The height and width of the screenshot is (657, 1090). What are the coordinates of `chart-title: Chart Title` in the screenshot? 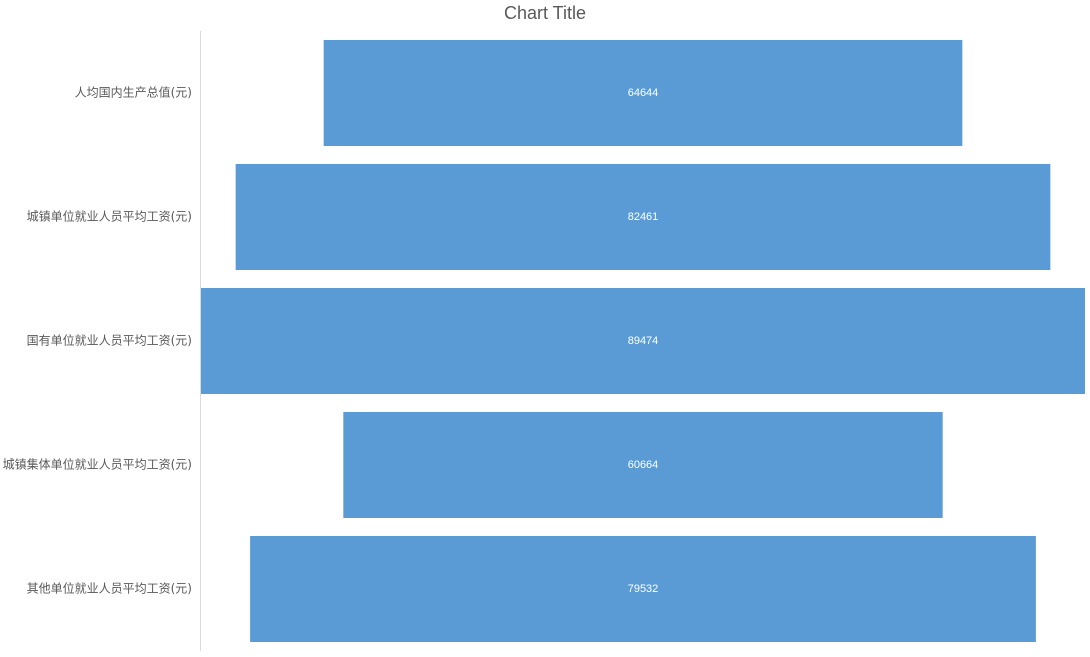 It's located at (545, 13).